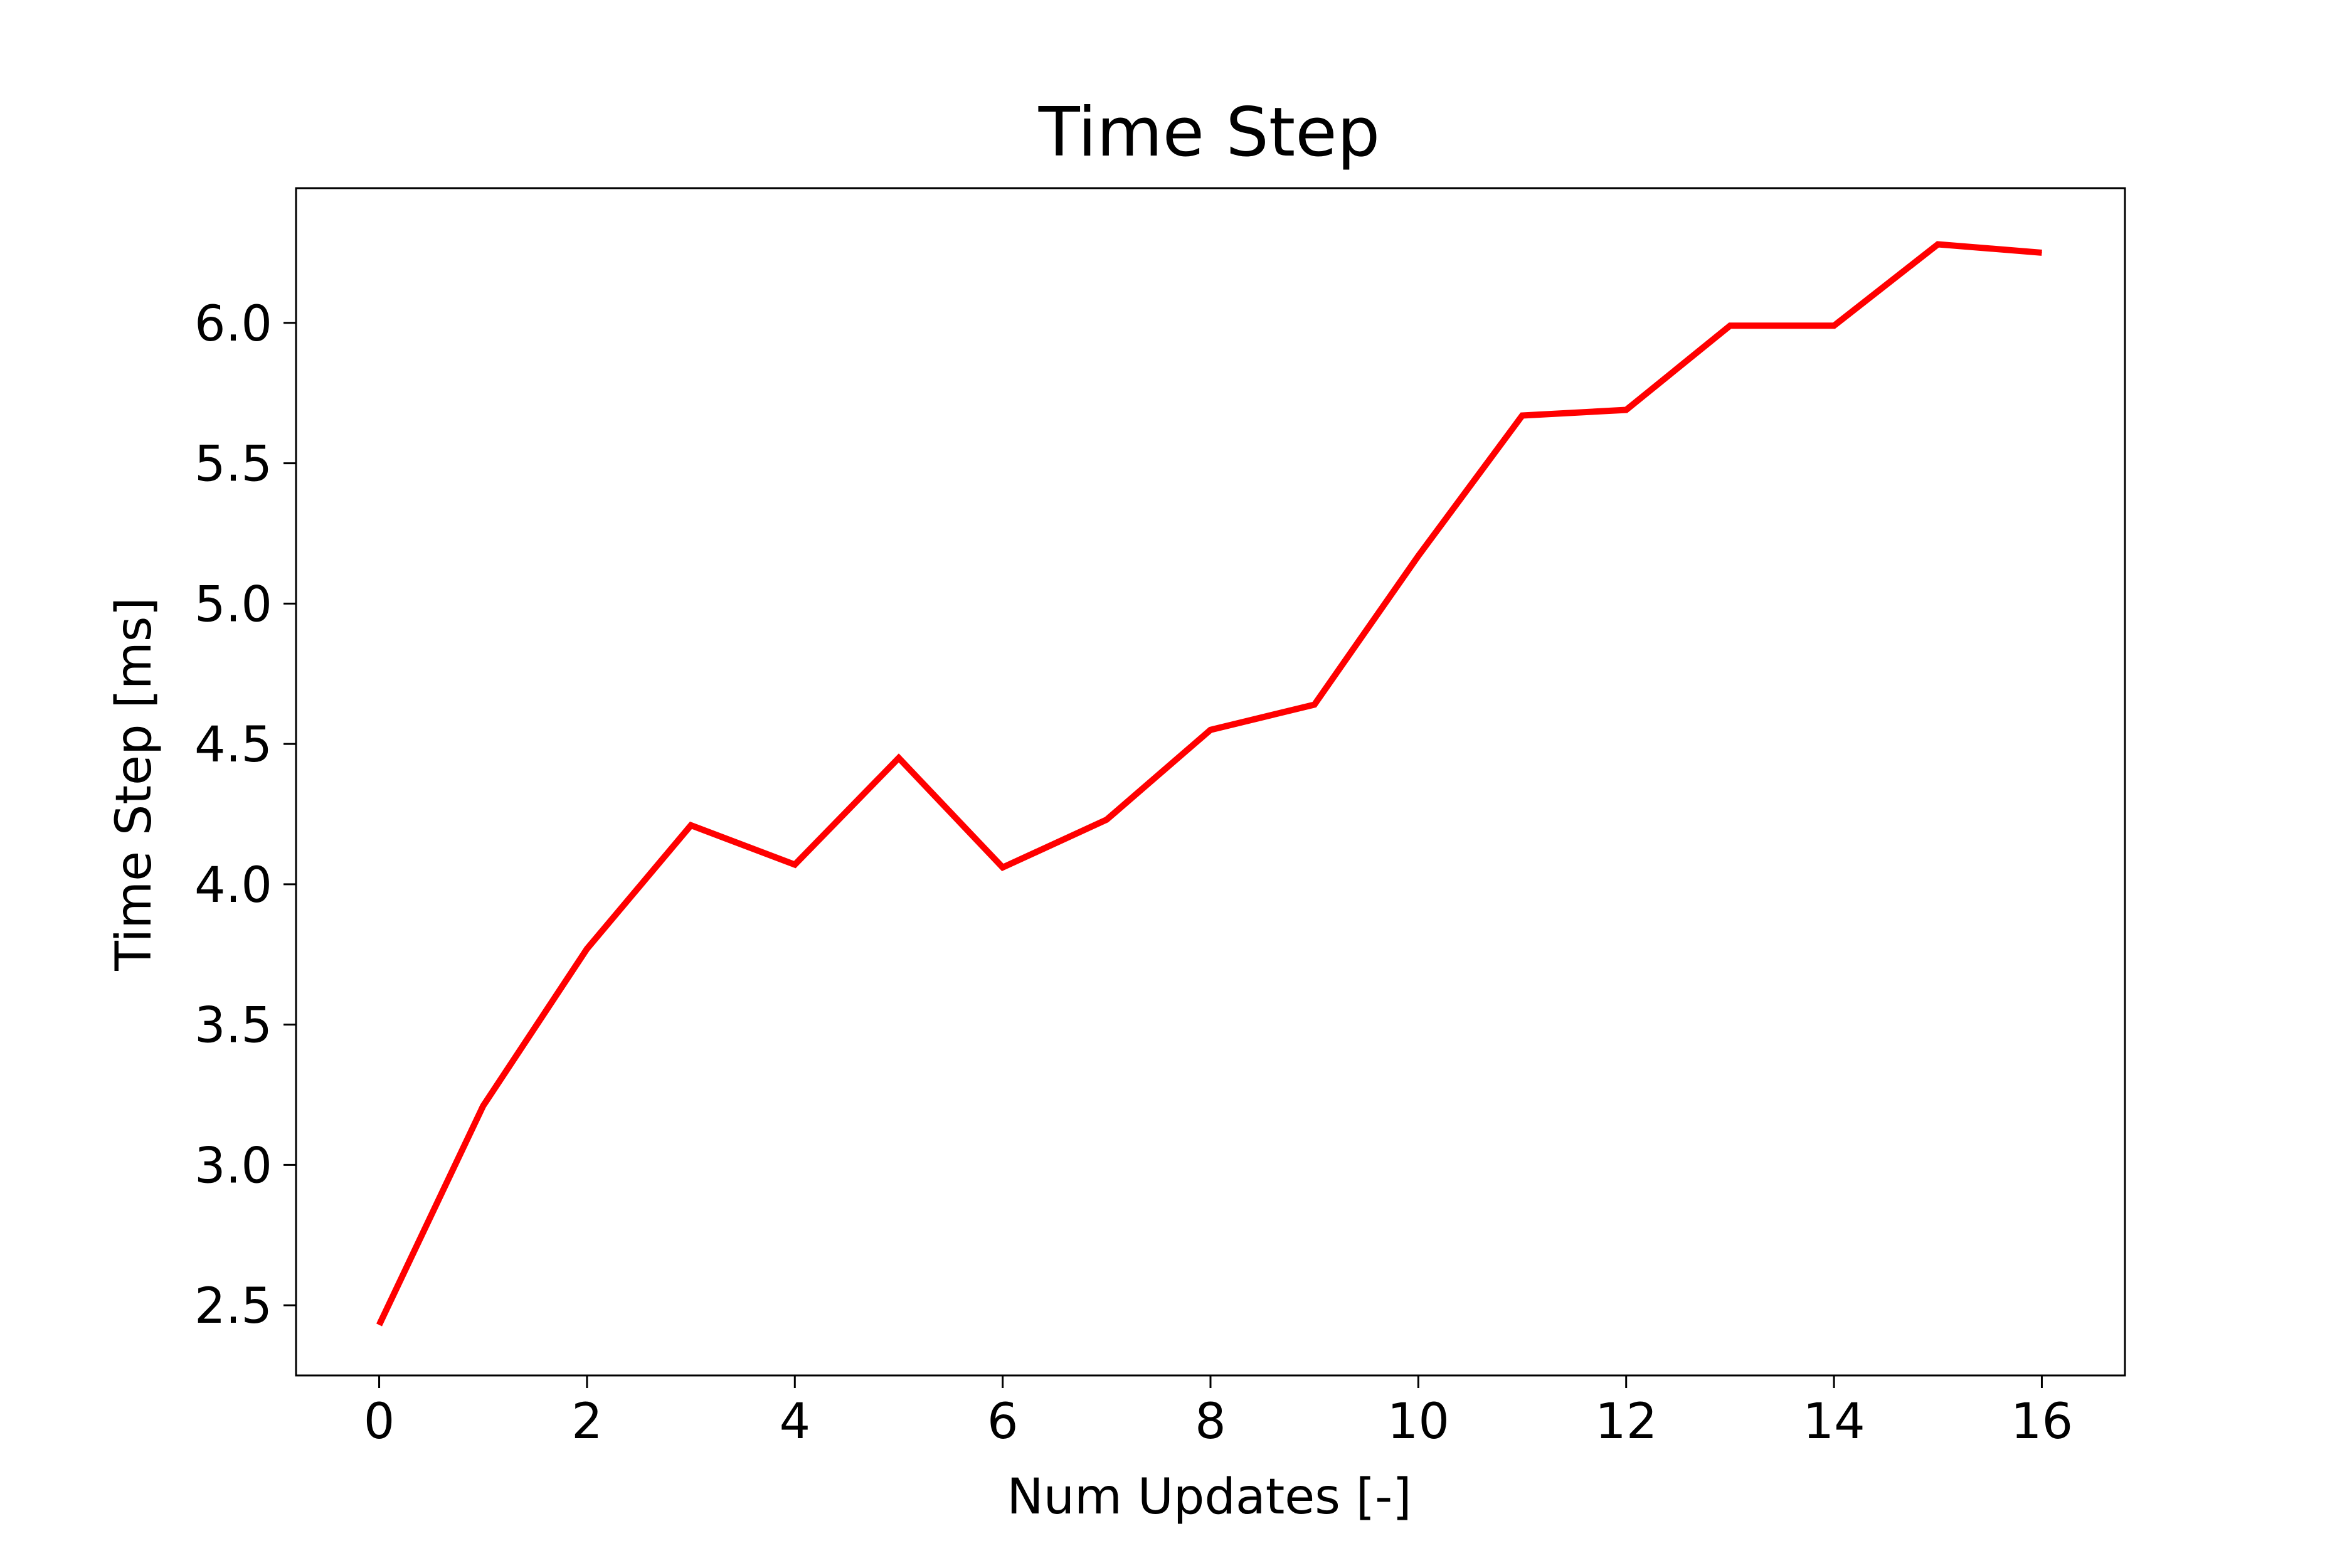  I want to click on x-tick-label-7: 14, so click(1834, 1422).